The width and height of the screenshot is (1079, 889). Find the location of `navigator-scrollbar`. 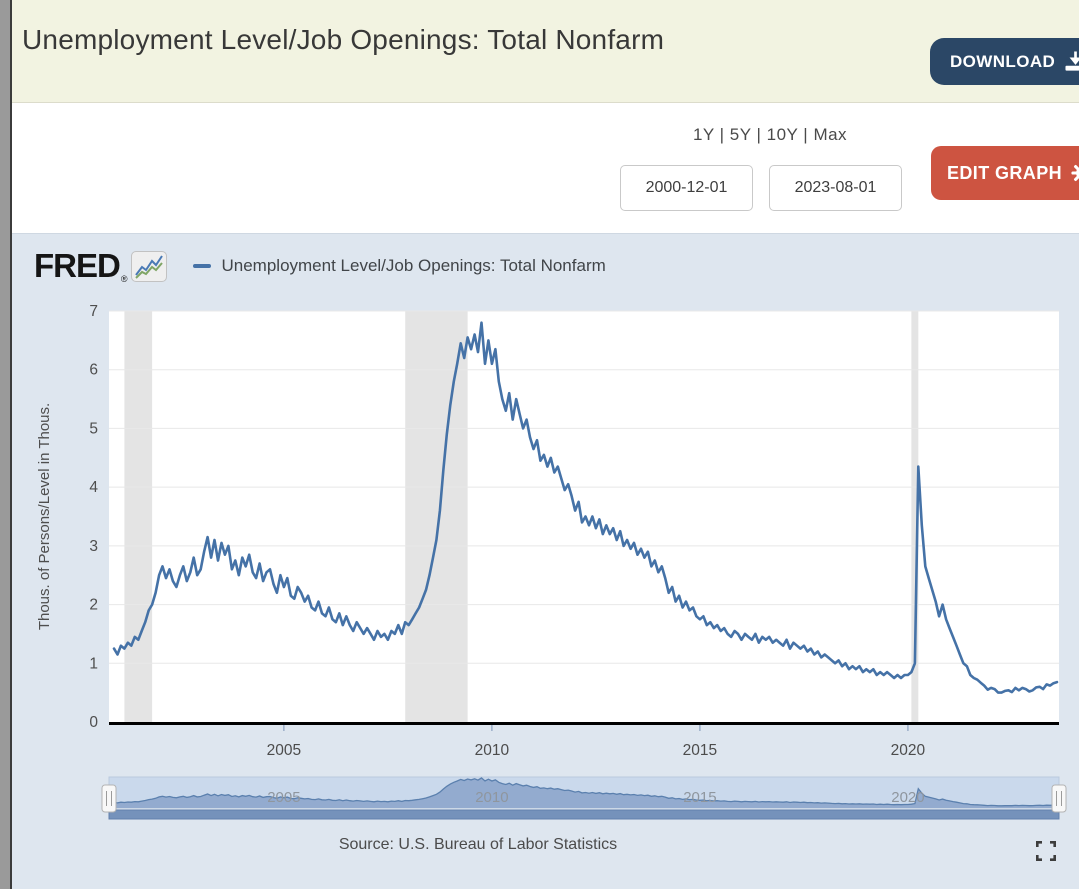

navigator-scrollbar is located at coordinates (584, 814).